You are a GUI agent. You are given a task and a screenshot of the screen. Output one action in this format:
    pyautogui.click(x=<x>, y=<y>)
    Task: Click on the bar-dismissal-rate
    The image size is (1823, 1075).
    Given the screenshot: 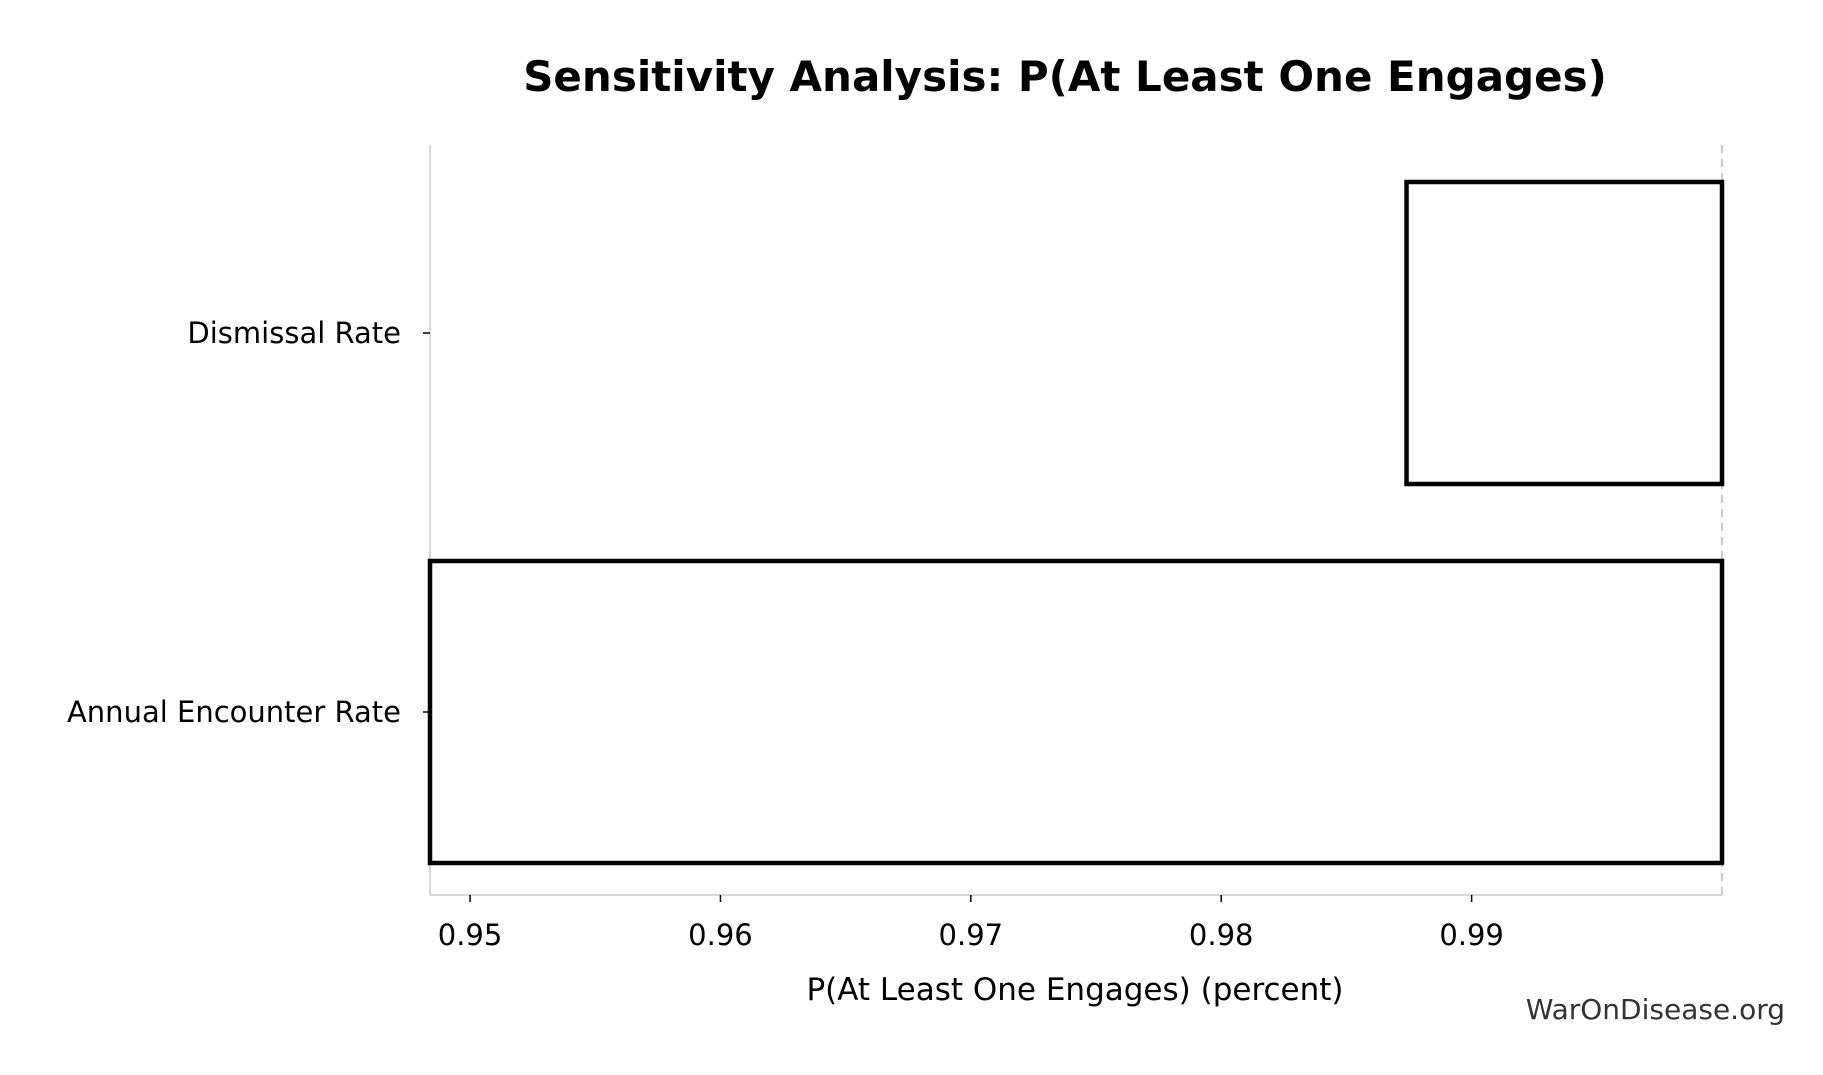 What is the action you would take?
    pyautogui.click(x=1564, y=333)
    